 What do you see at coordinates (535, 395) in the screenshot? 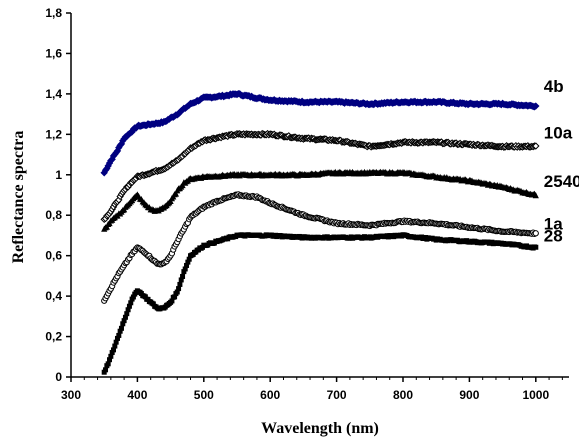
I see `x-tick-label: 1000` at bounding box center [535, 395].